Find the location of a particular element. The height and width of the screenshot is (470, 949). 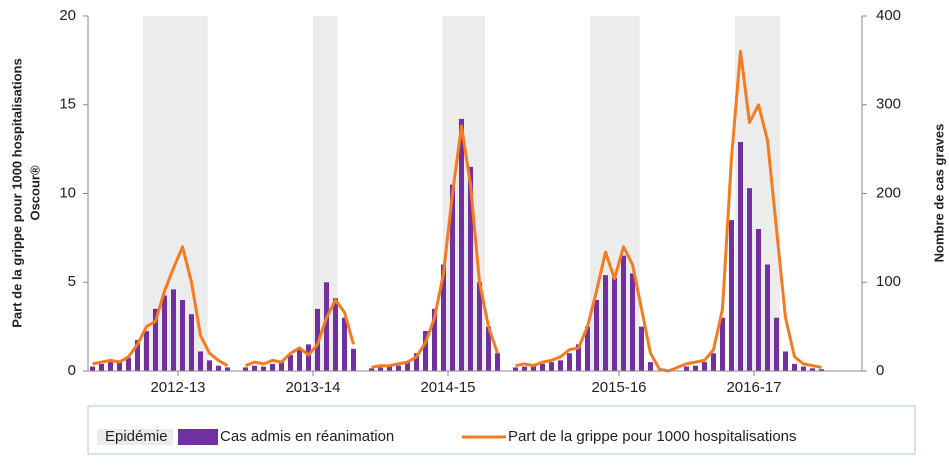

legend-label: Epidémie is located at coordinates (136, 436).